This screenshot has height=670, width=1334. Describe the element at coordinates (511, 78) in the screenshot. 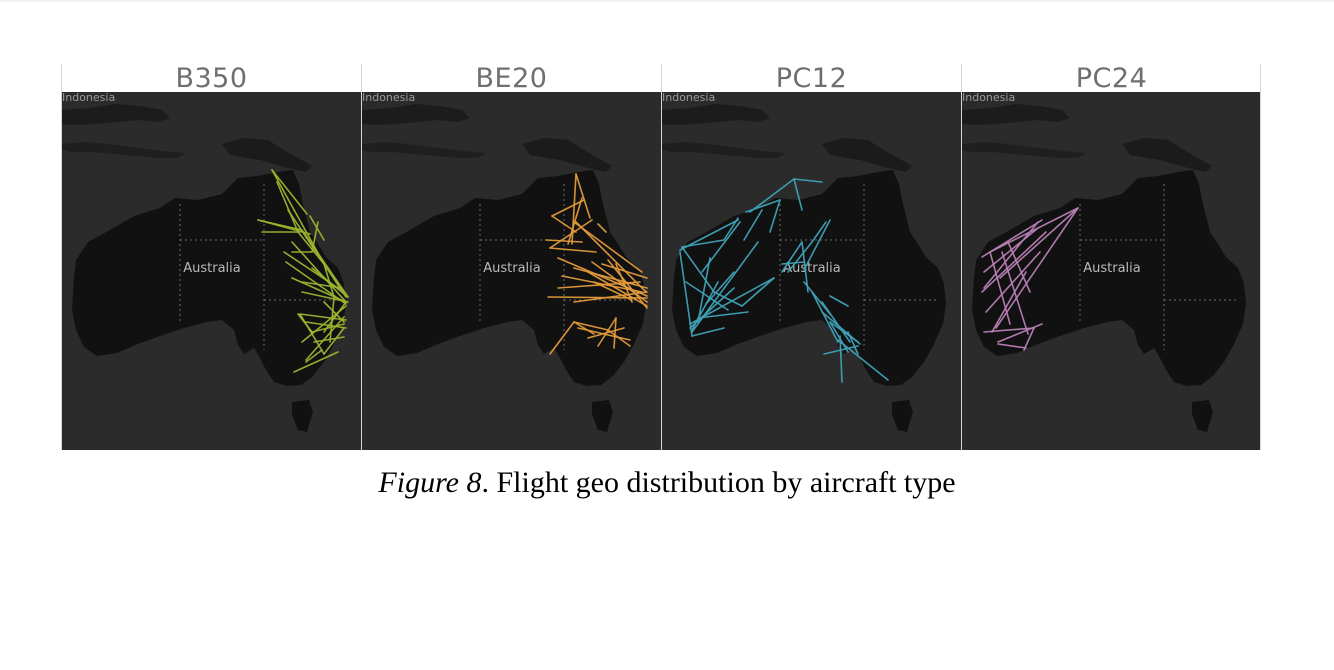

I see `panel-title: BE20` at that location.